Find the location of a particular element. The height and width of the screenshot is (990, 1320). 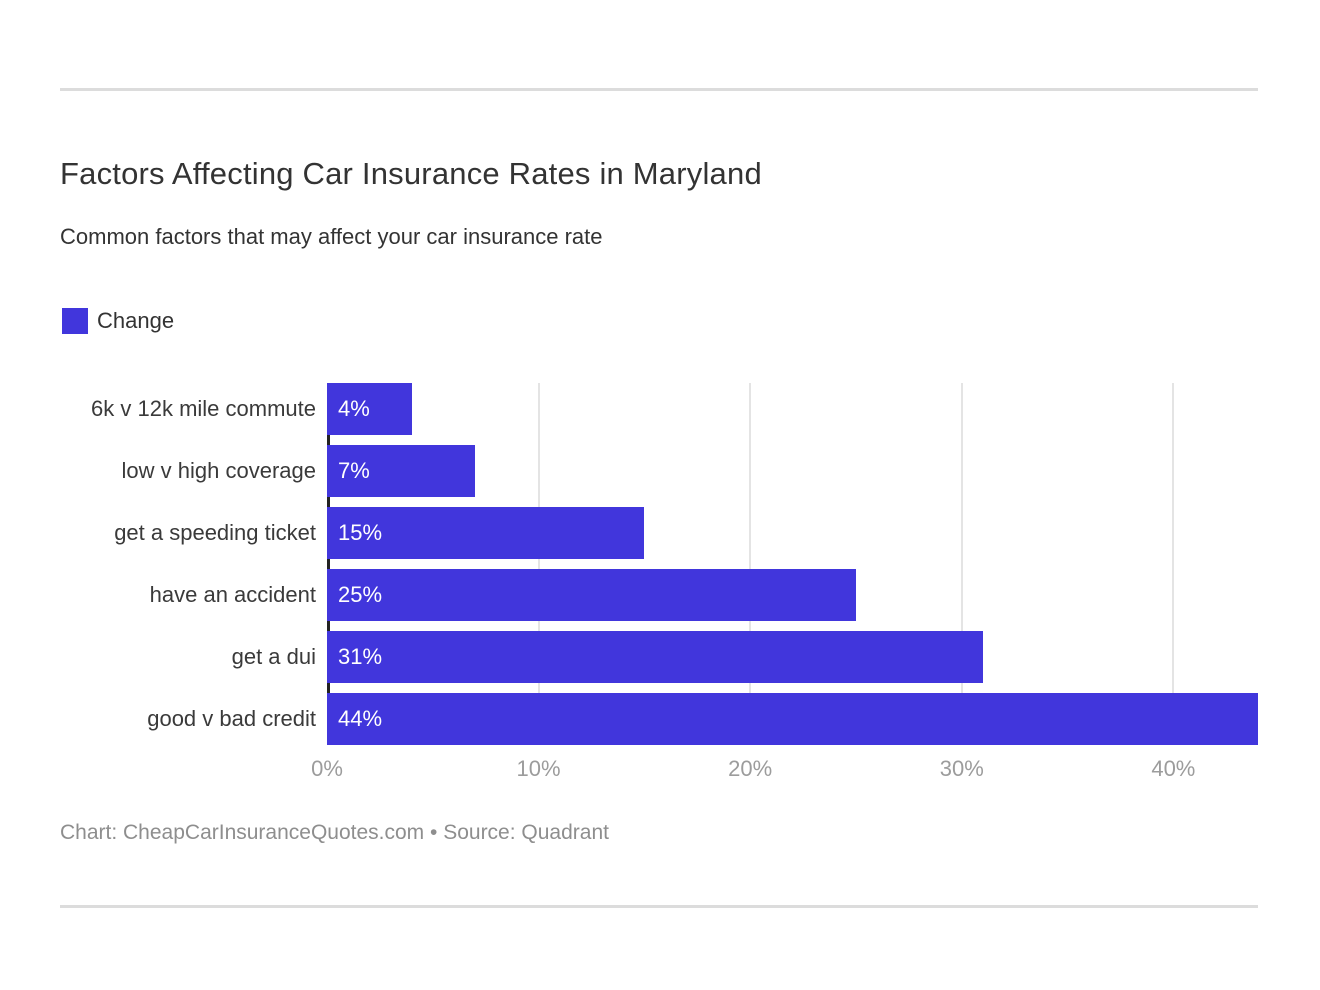

chart-row: good v bad credit 44% is located at coordinates (659, 719).